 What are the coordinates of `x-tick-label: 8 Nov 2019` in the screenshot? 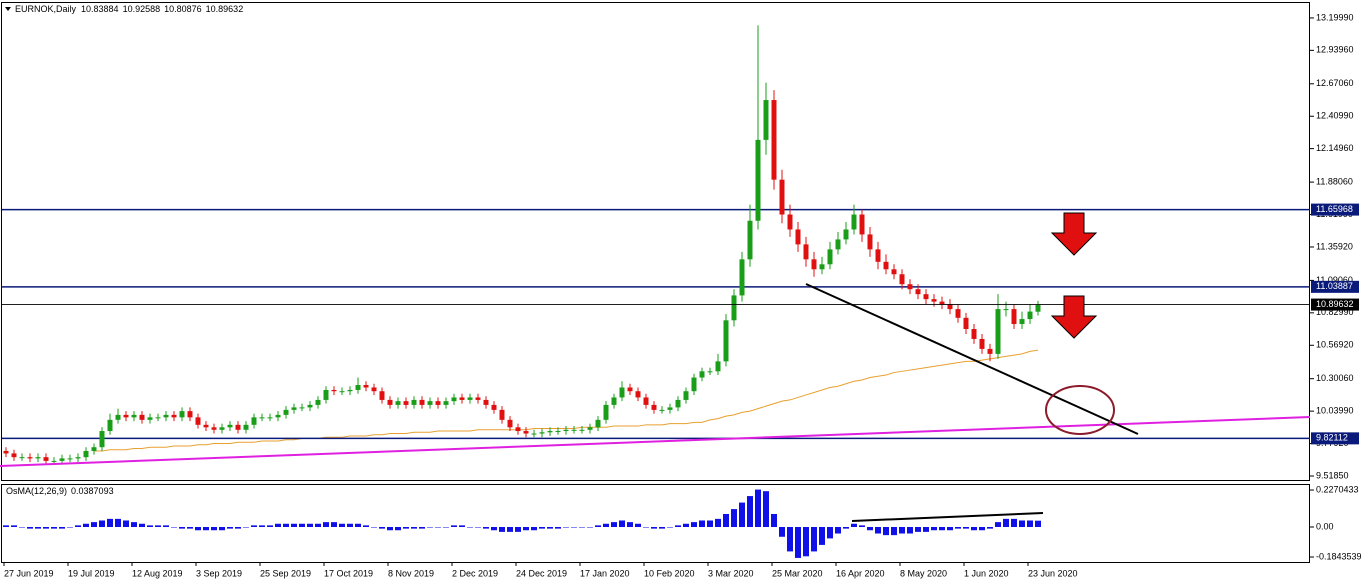 It's located at (411, 573).